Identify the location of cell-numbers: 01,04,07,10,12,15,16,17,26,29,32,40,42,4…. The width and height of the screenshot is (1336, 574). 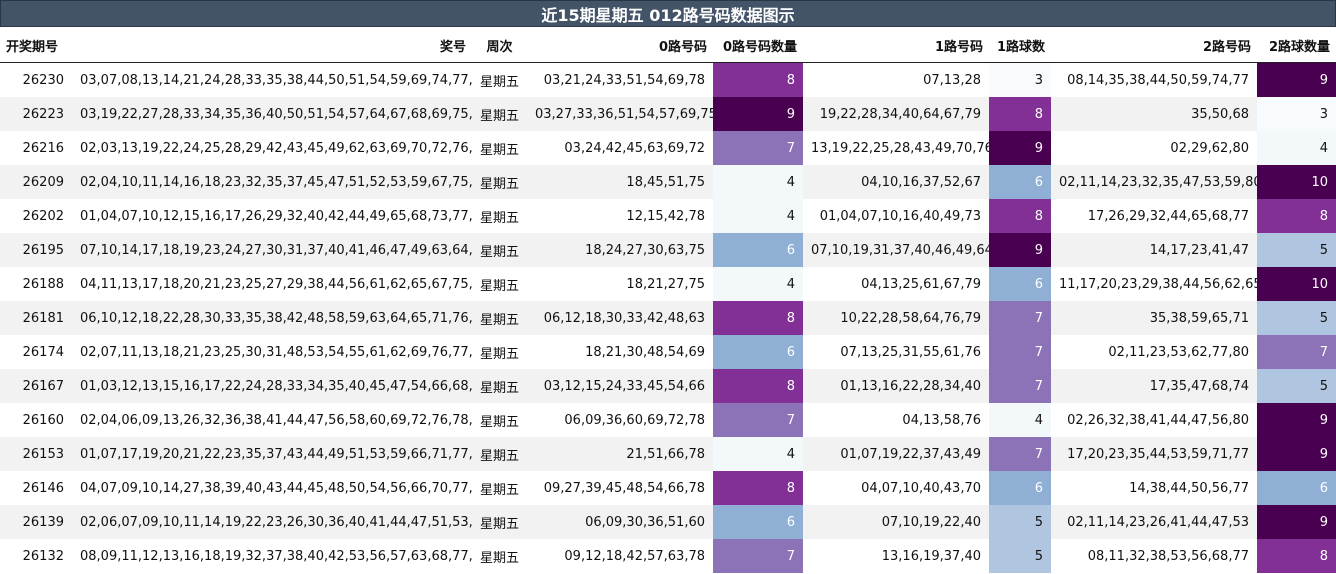
(272, 216).